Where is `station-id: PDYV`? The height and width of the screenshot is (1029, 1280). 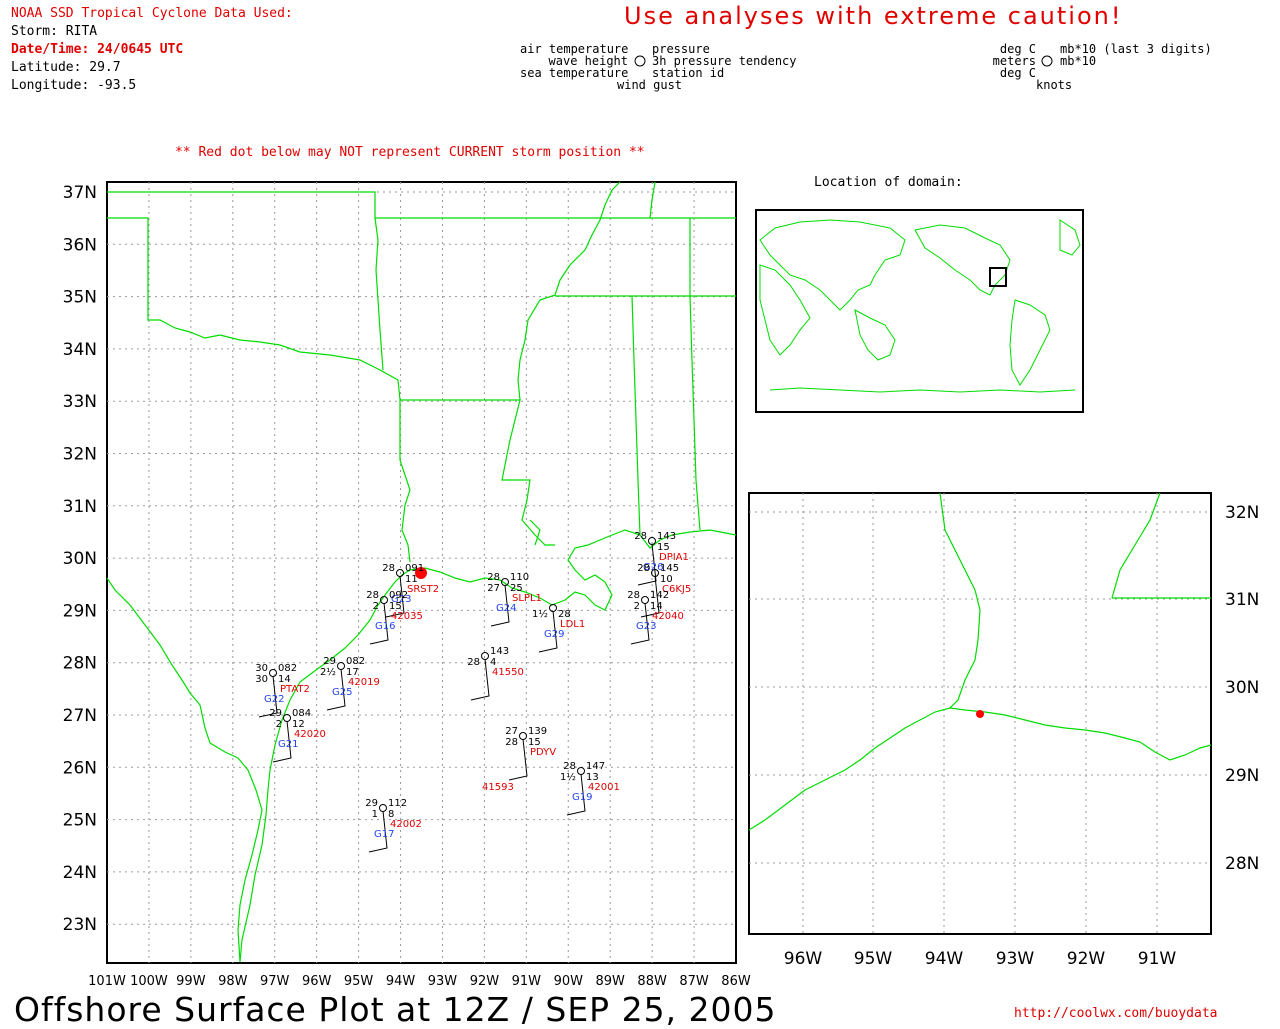 station-id: PDYV is located at coordinates (543, 752).